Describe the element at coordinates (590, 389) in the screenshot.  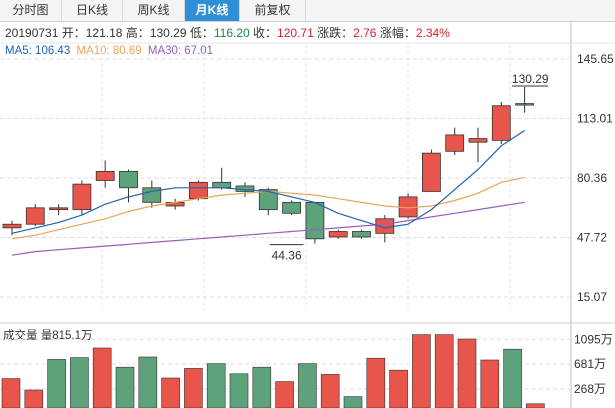
I see `volume-tick-label: 268万` at that location.